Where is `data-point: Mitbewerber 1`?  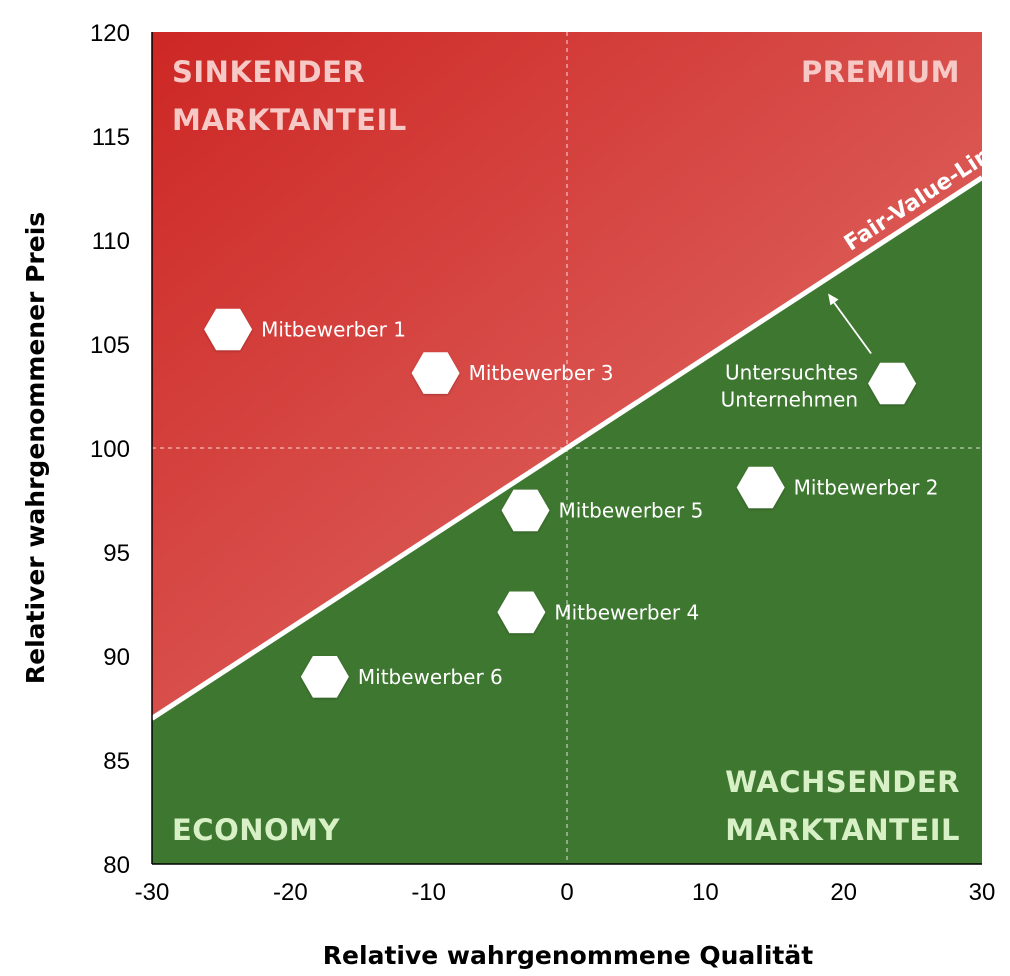 data-point: Mitbewerber 1 is located at coordinates (305, 329).